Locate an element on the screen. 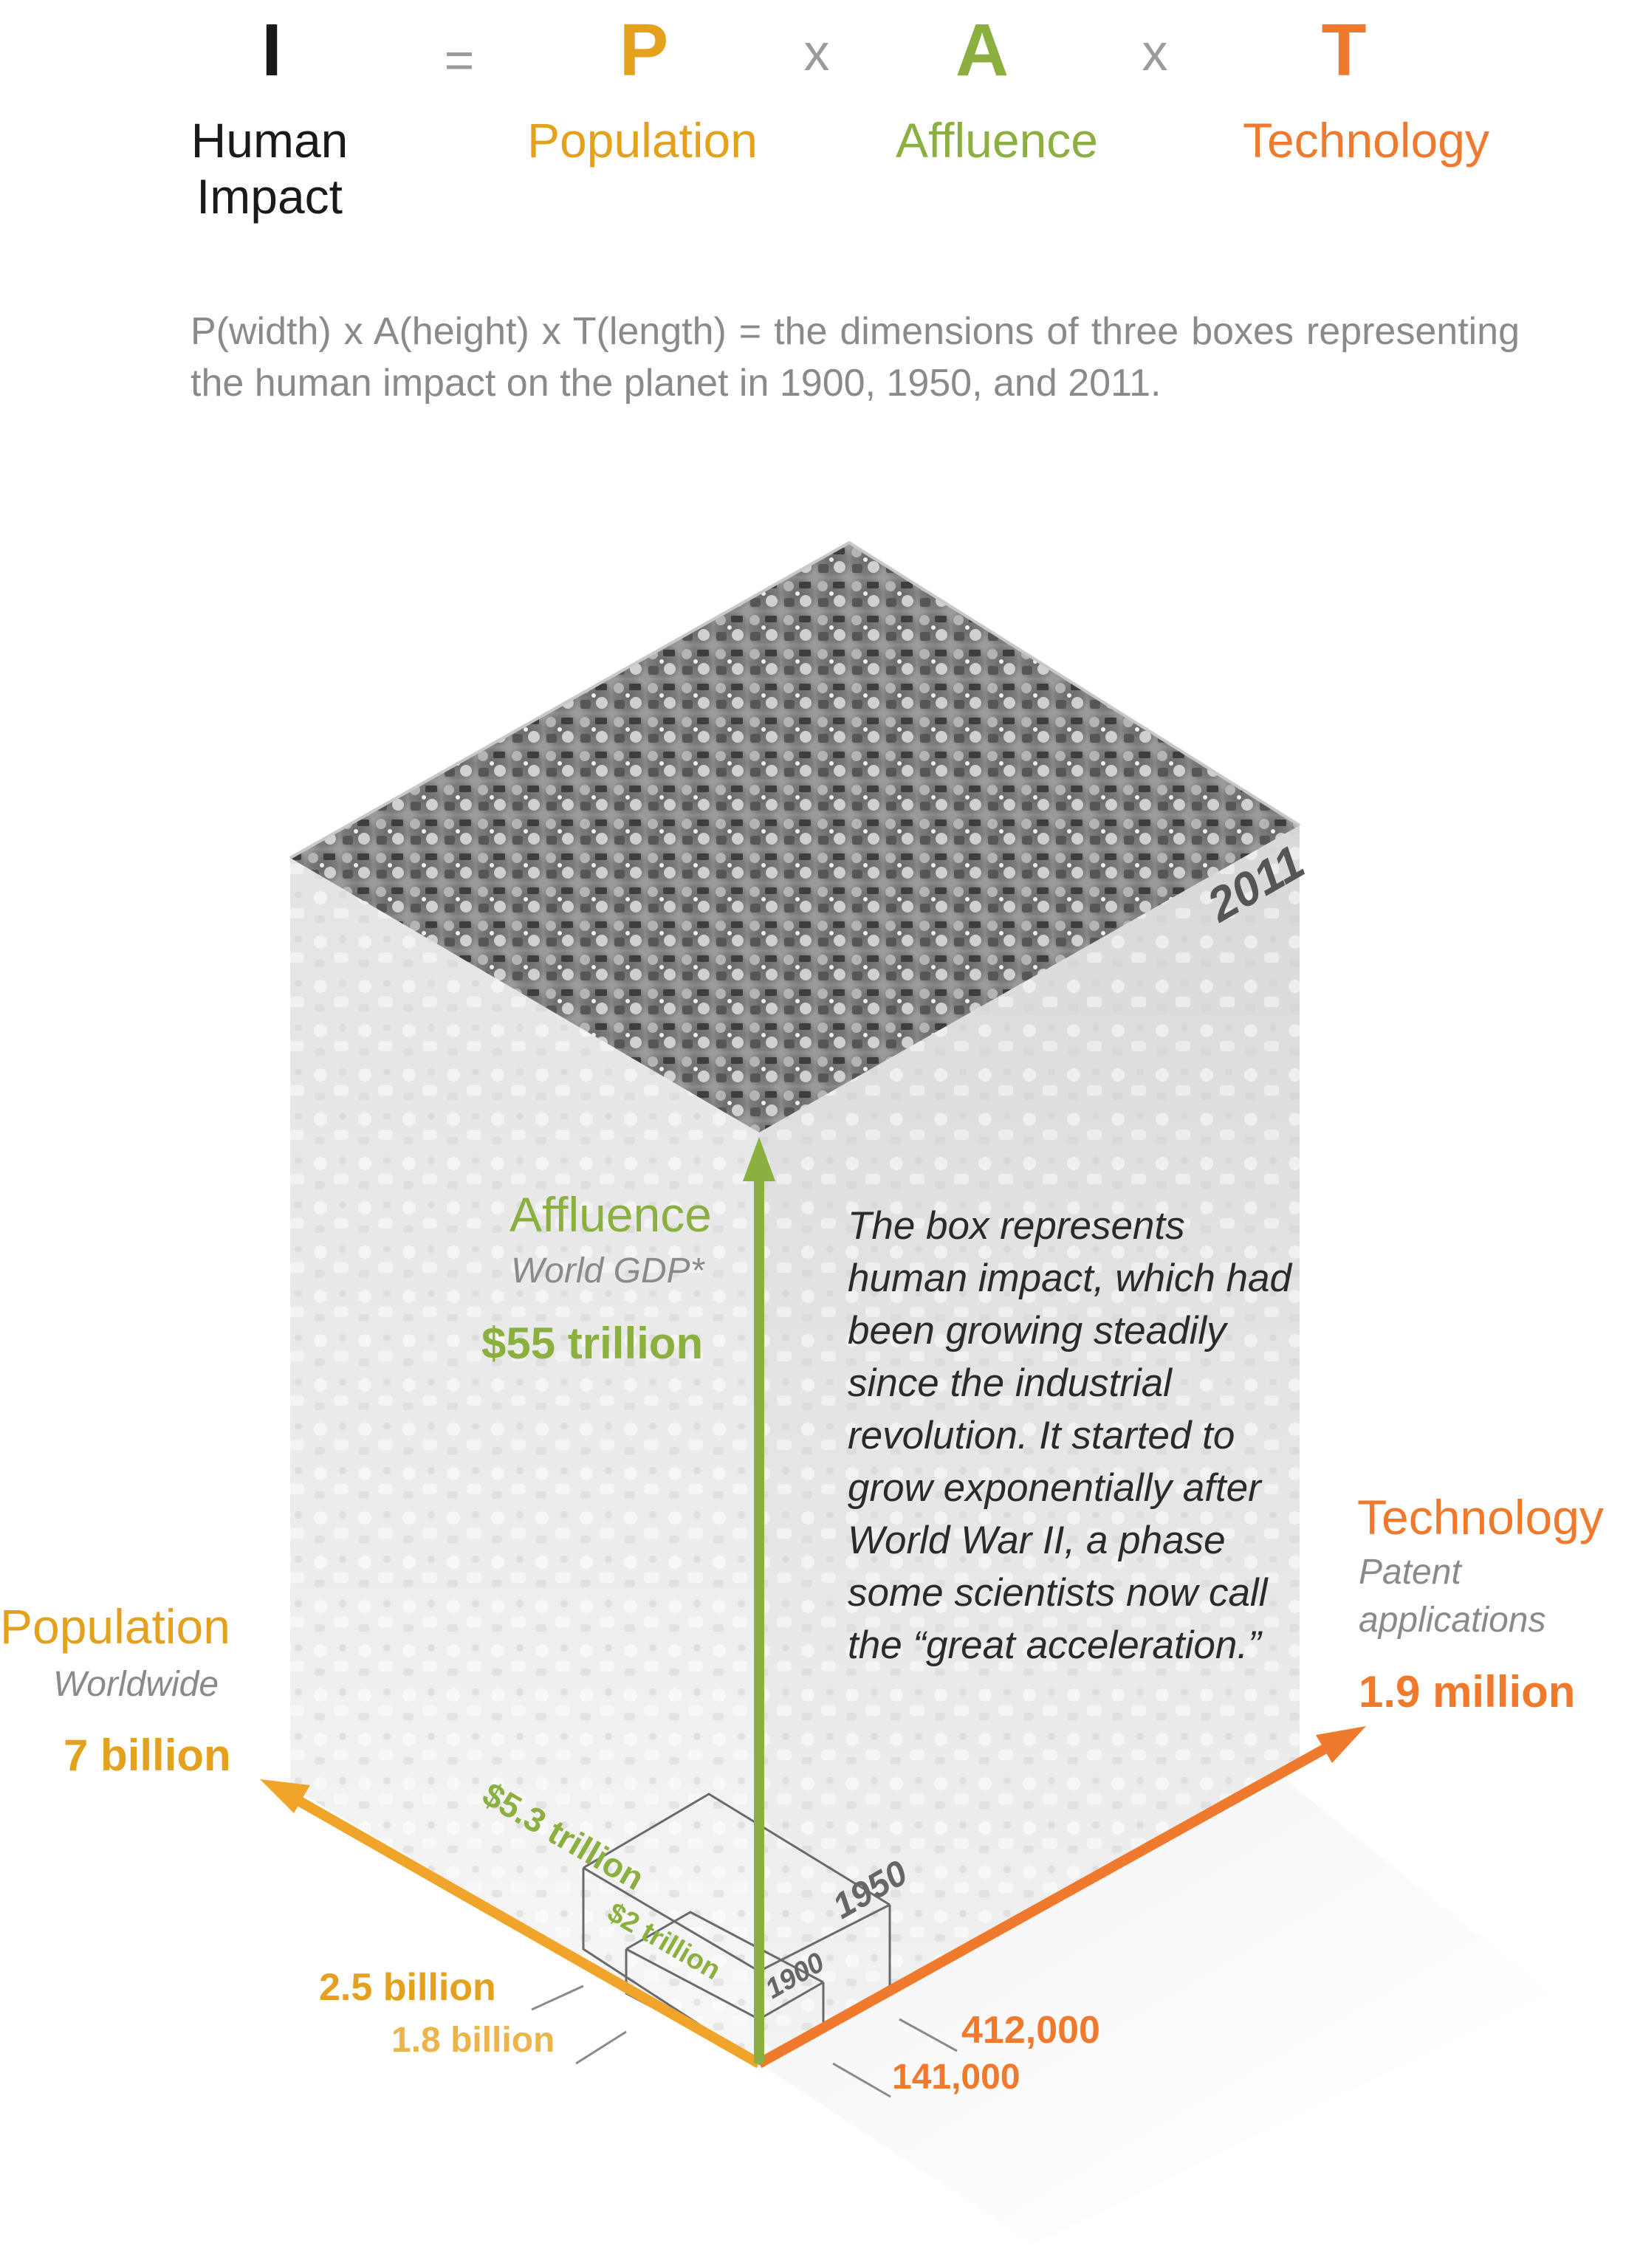  technology-1950-value: 412,000 is located at coordinates (1030, 2030).